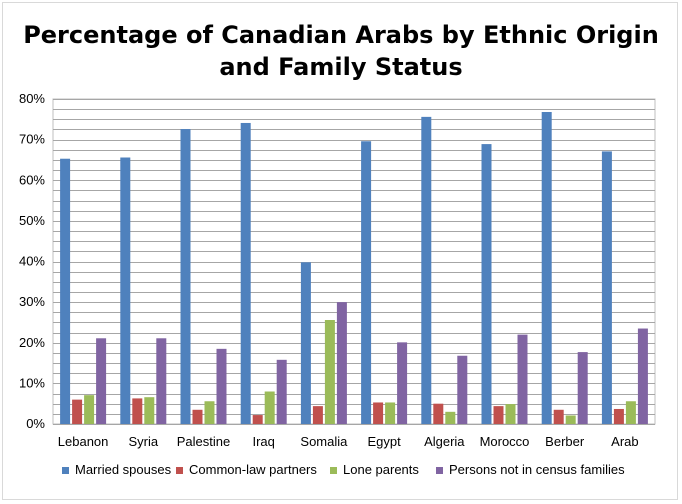 This screenshot has width=682, height=504. Describe the element at coordinates (341, 67) in the screenshot. I see `chart-title-line-2: and Family Status` at that location.